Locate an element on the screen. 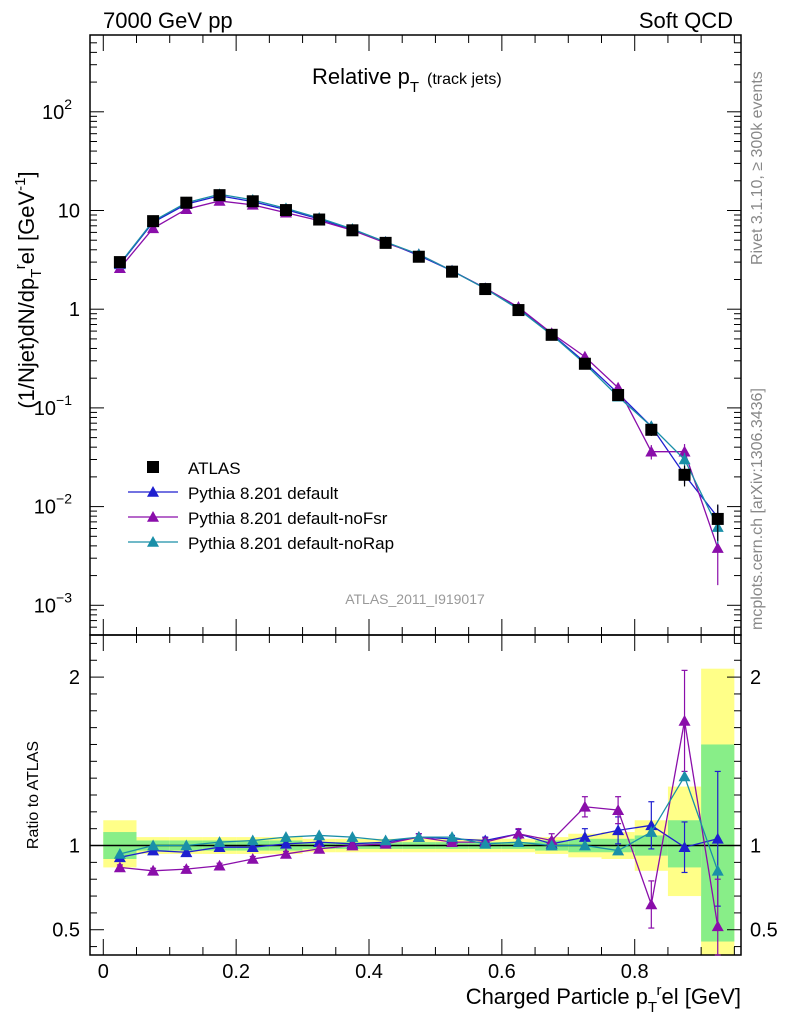 The image size is (786, 1024). x-tick-label: 0 is located at coordinates (103, 972).